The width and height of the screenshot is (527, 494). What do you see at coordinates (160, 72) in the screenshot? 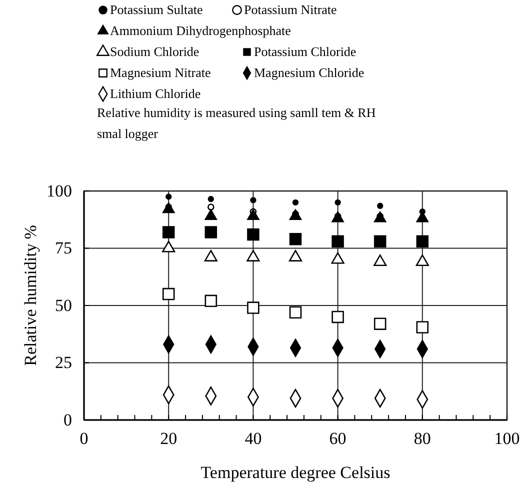
I see `legend-label: Magnesium Nitrate` at bounding box center [160, 72].